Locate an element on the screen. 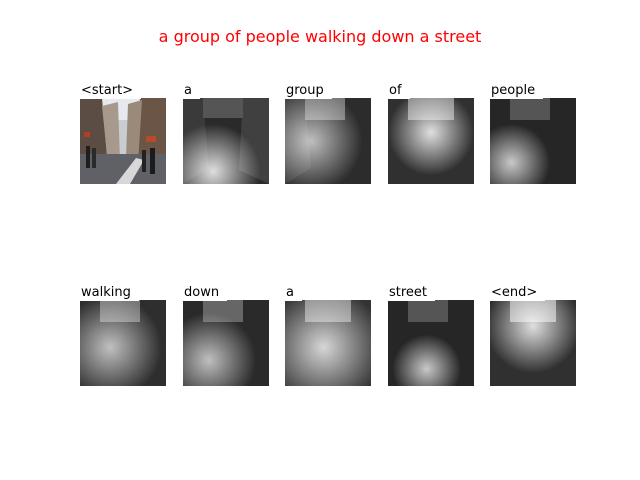 This screenshot has width=640, height=480. panel-attention: group is located at coordinates (328, 134).